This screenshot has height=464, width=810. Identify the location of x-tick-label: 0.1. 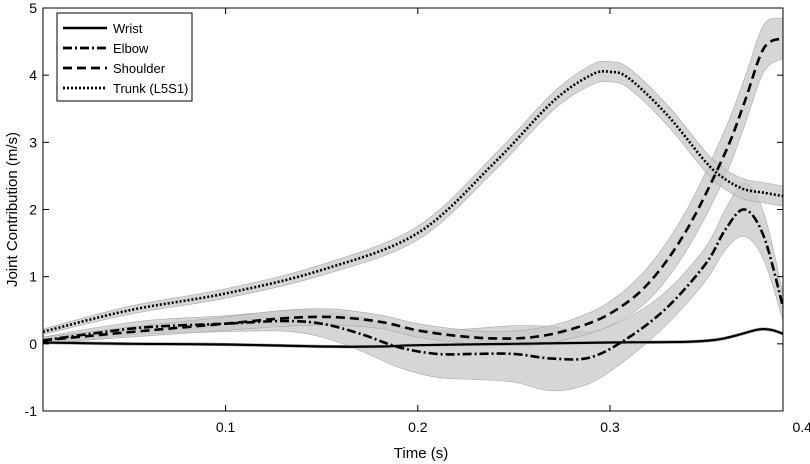
(226, 427).